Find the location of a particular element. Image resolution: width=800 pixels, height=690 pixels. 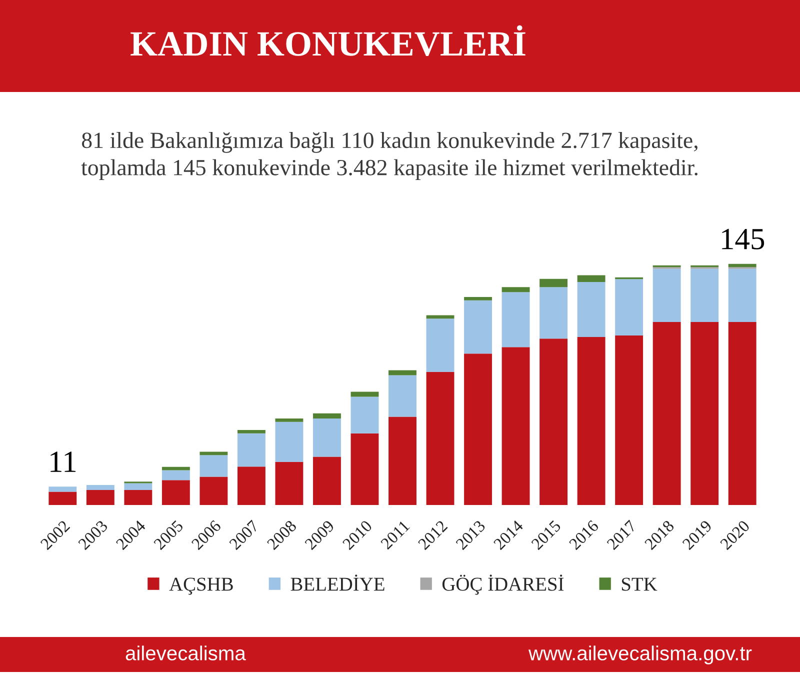

legend-label: STK is located at coordinates (640, 584).